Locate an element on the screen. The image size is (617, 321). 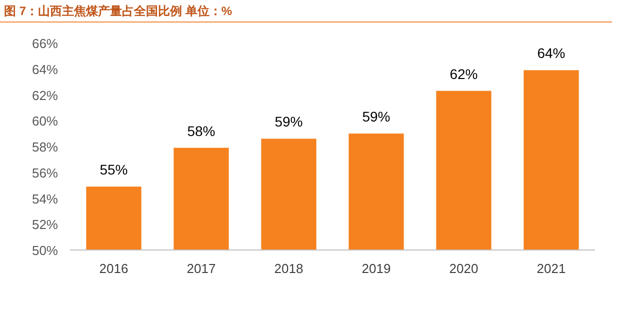
y-tick-label: 56% is located at coordinates (45, 172).